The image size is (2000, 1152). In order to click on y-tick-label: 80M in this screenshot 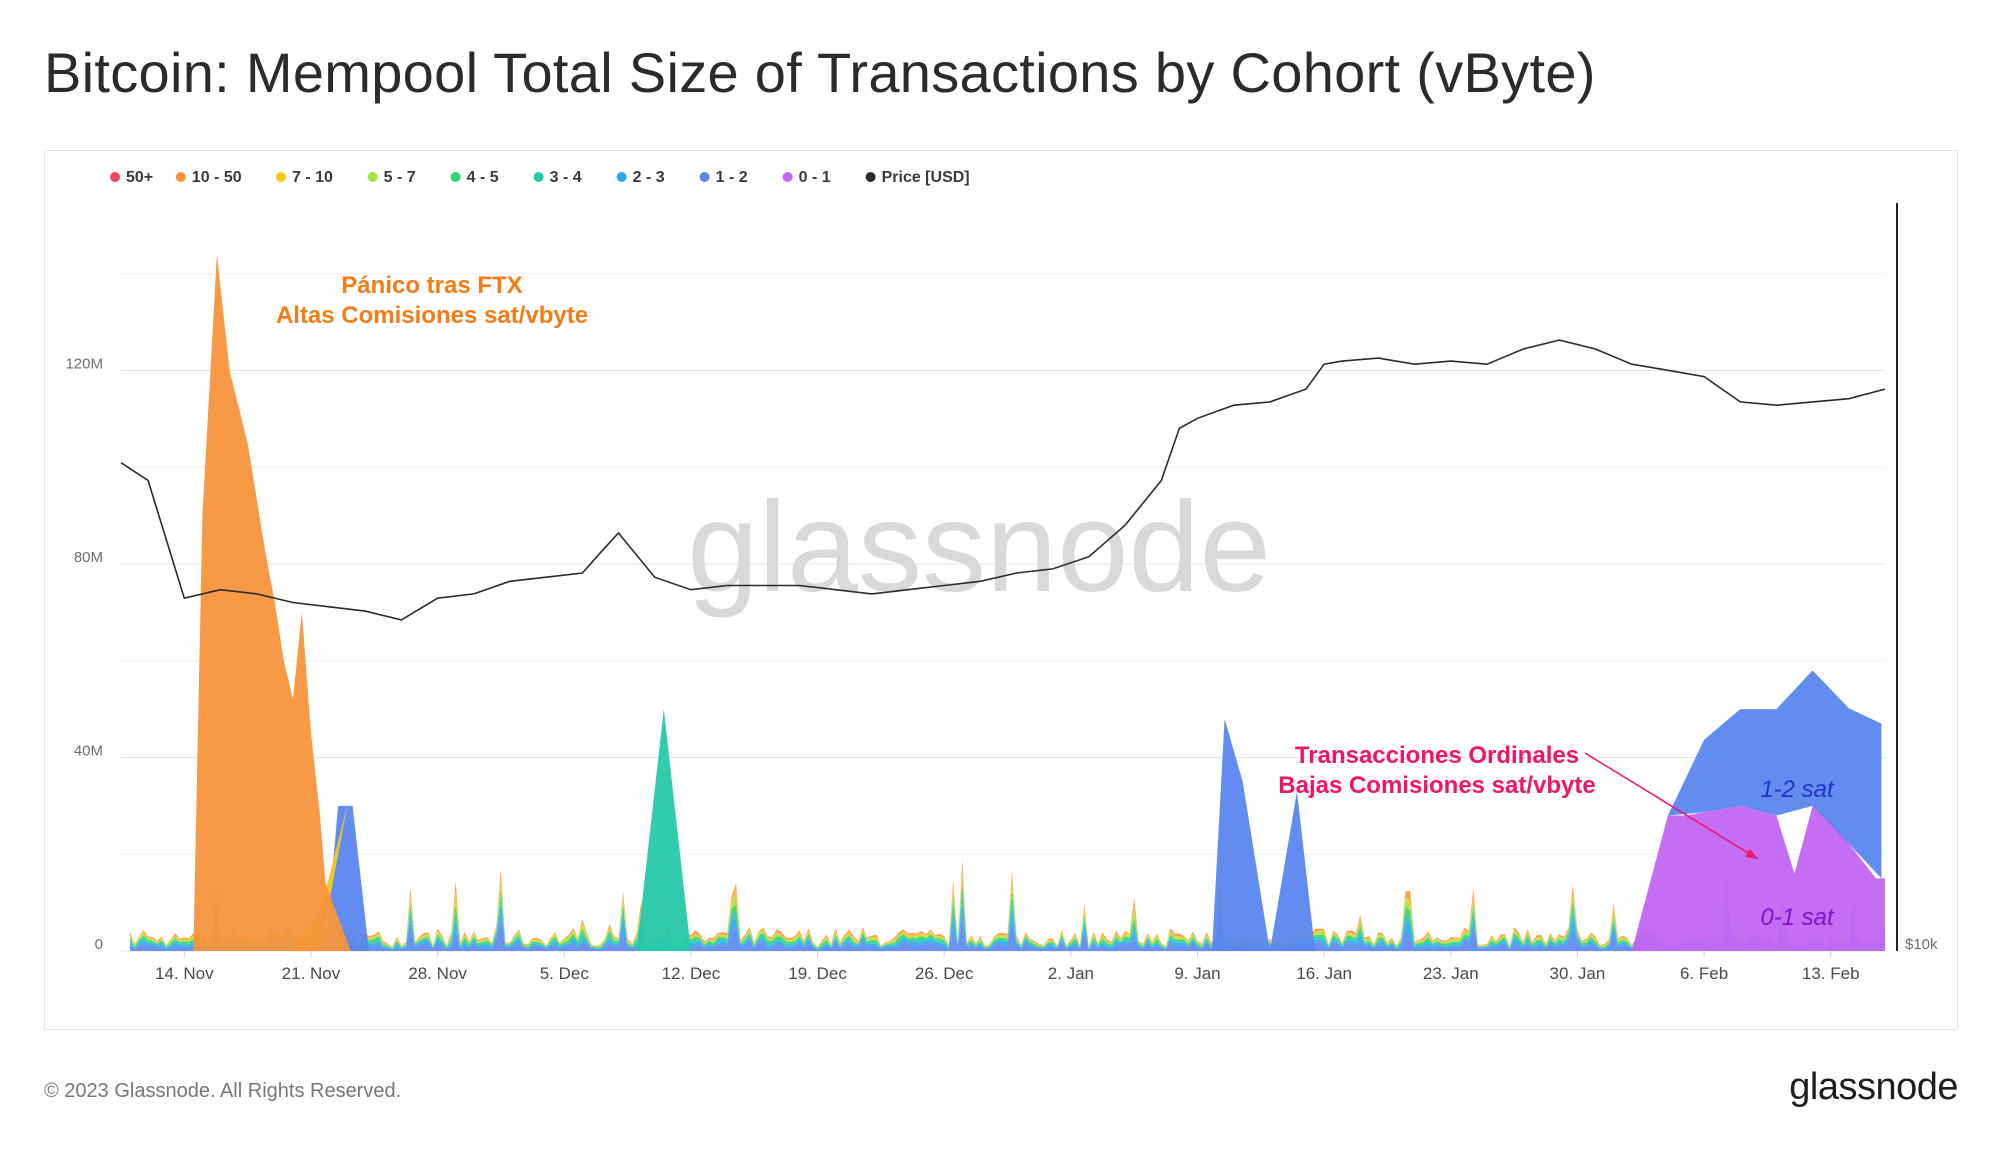, I will do `click(88, 557)`.